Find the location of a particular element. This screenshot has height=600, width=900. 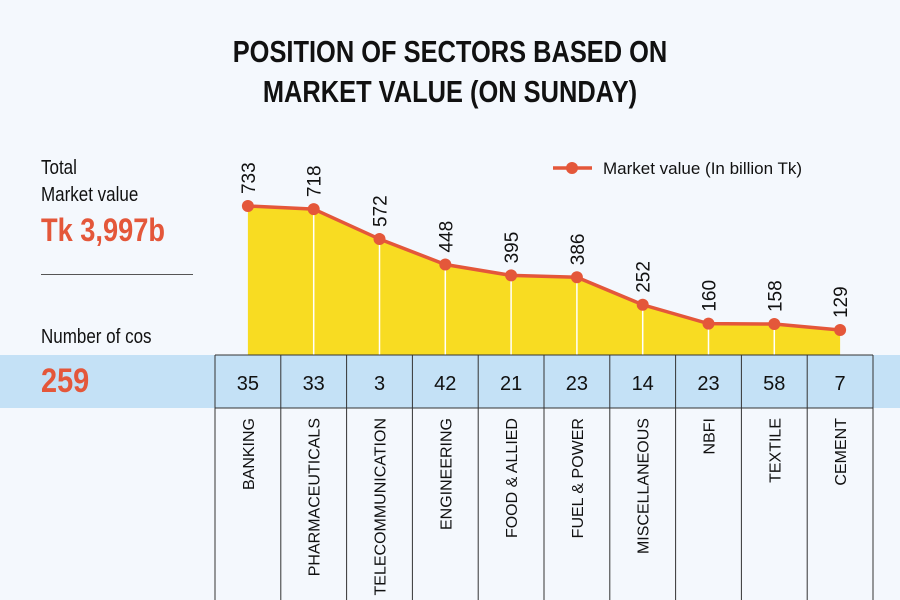

legend-label: Market value (In billion Tk) is located at coordinates (702, 168).